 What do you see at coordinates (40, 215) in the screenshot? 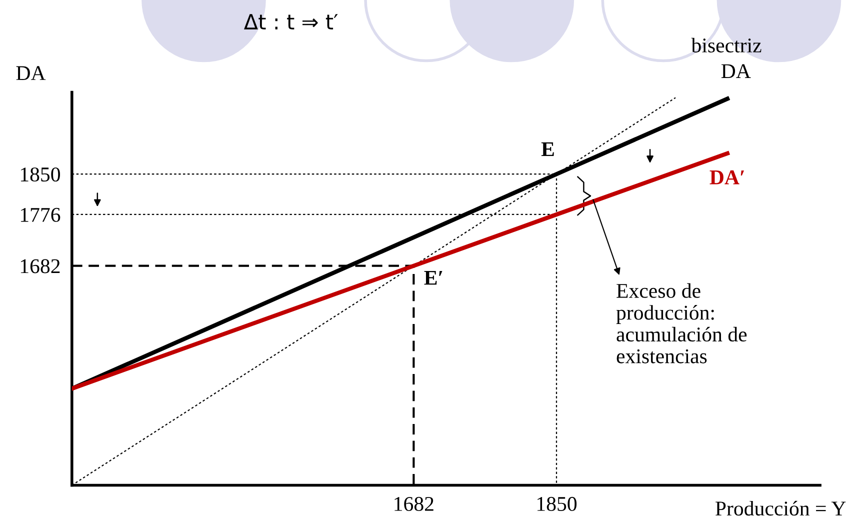
I see `y-tick-label: 1776` at bounding box center [40, 215].